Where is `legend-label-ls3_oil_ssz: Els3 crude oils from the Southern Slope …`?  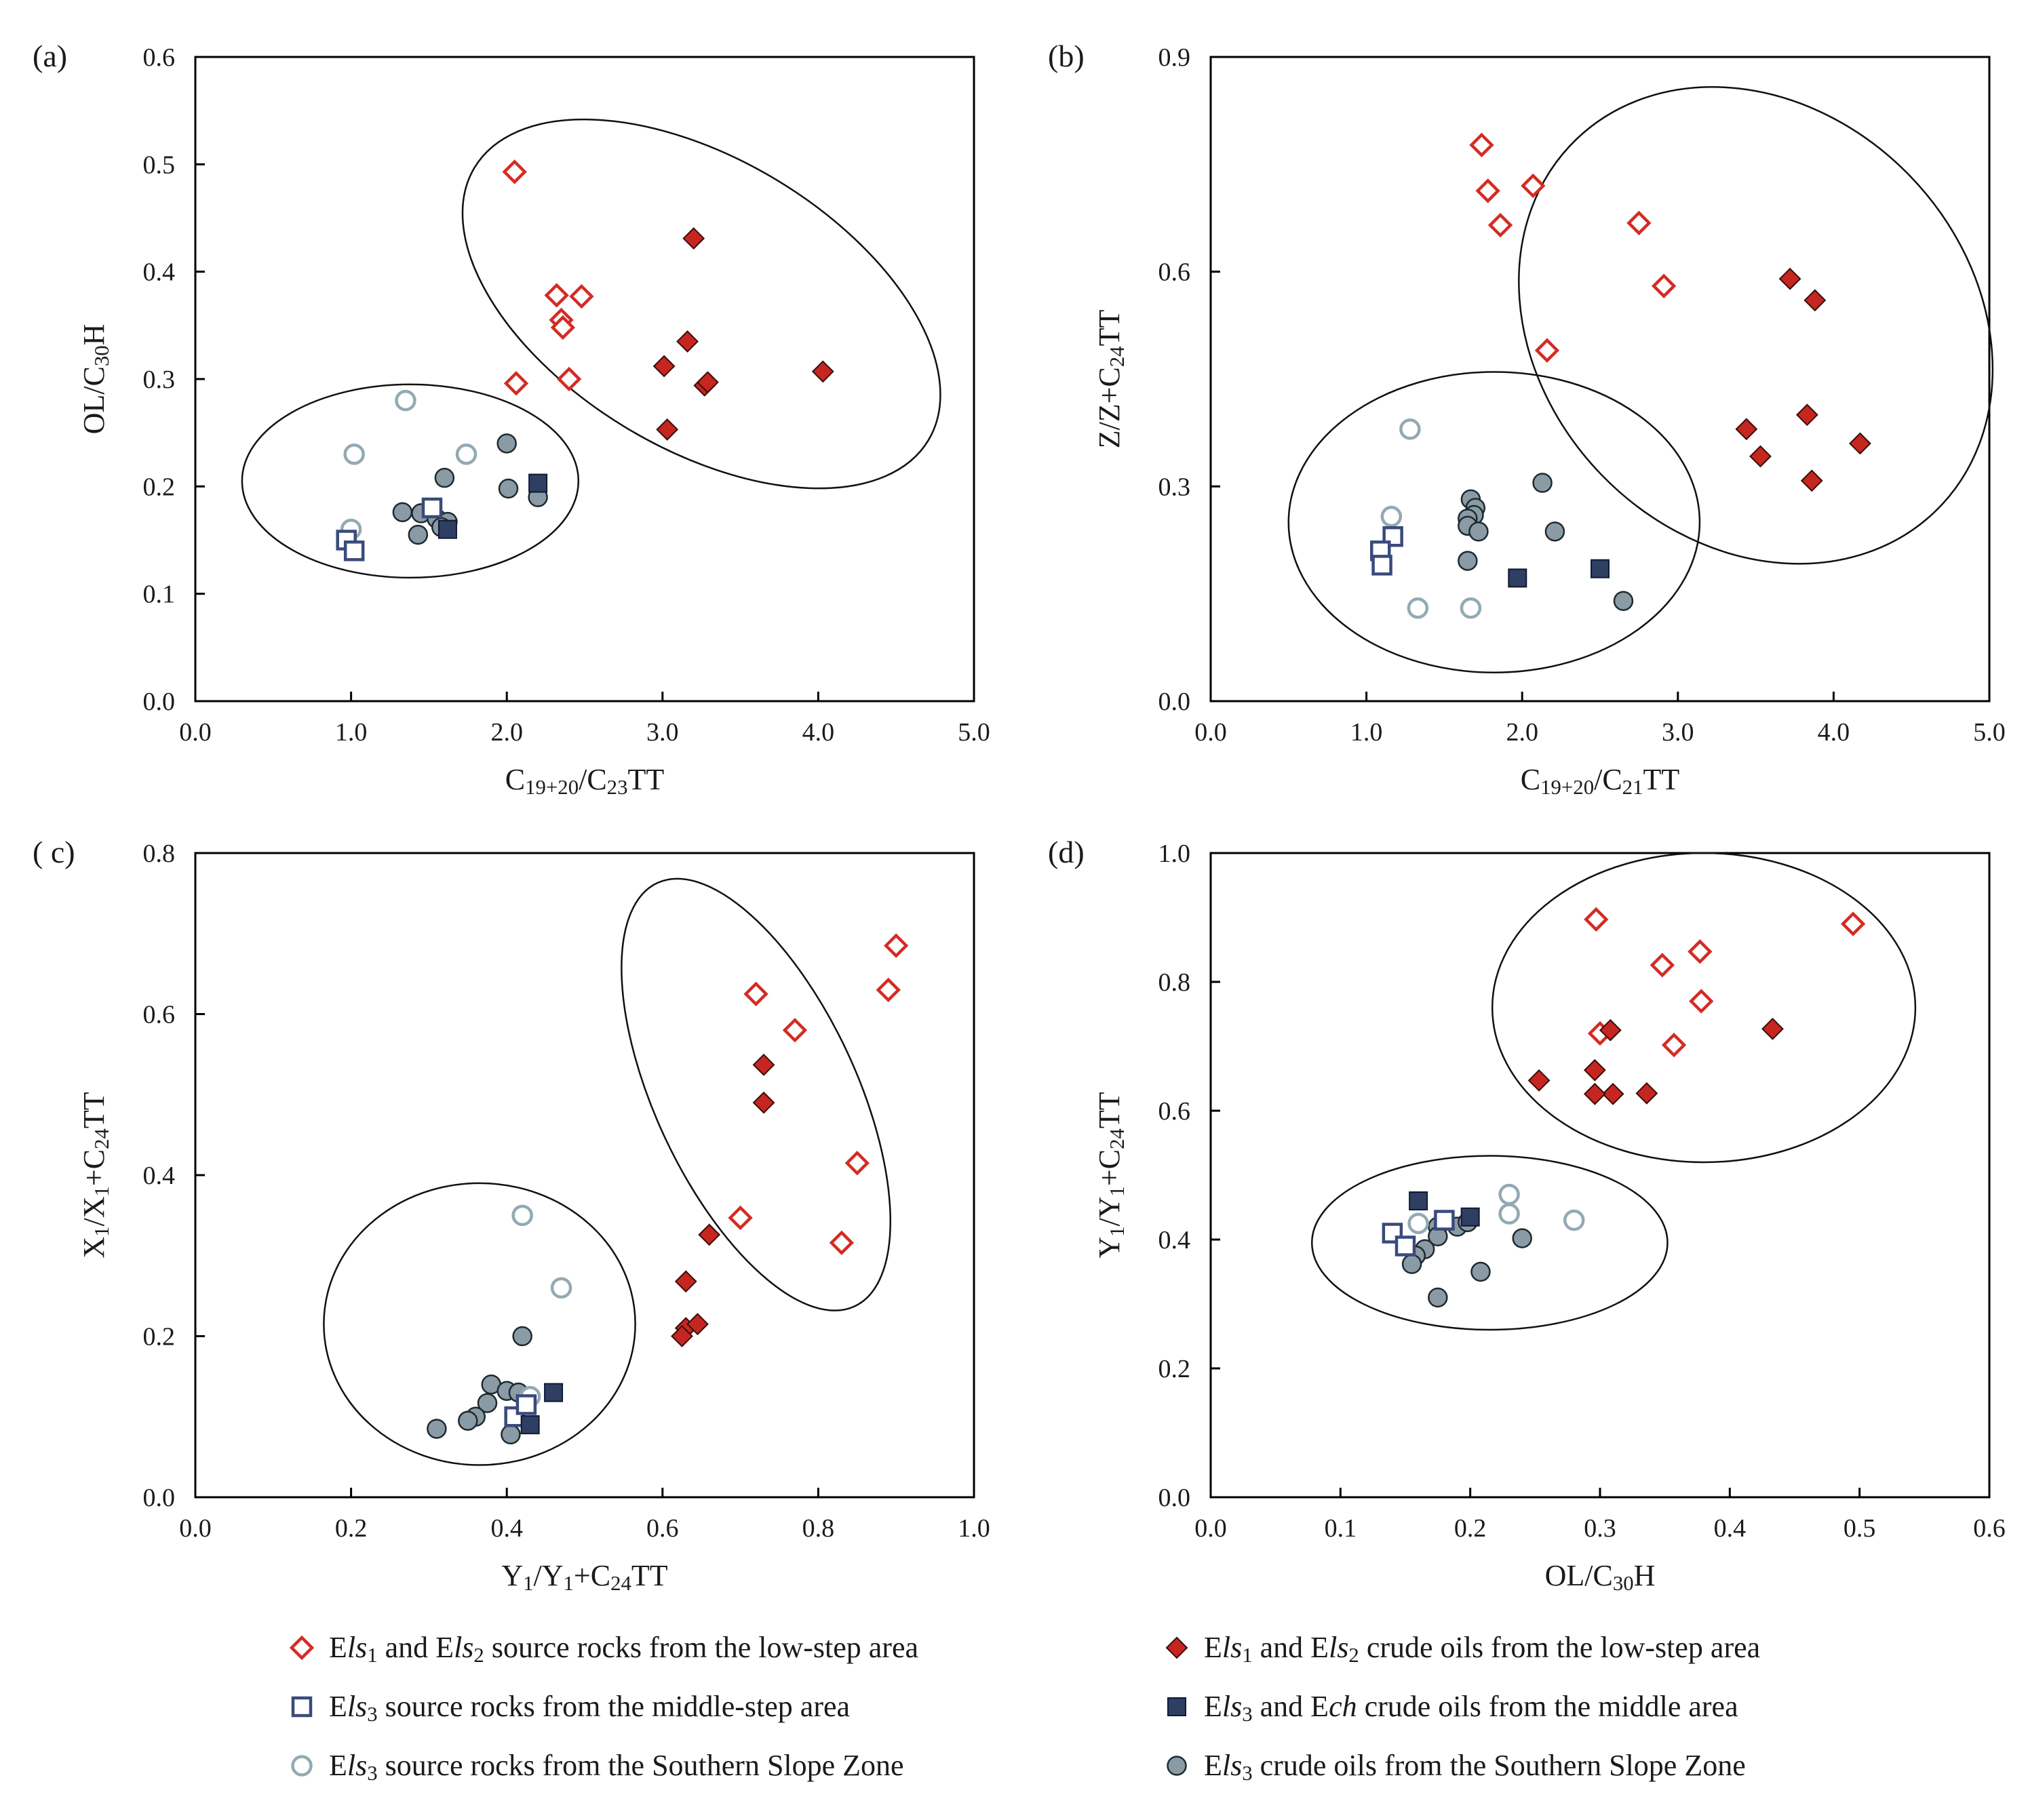 legend-label-ls3_oil_ssz: Els3 crude oils from the Southern Slope … is located at coordinates (1475, 1767).